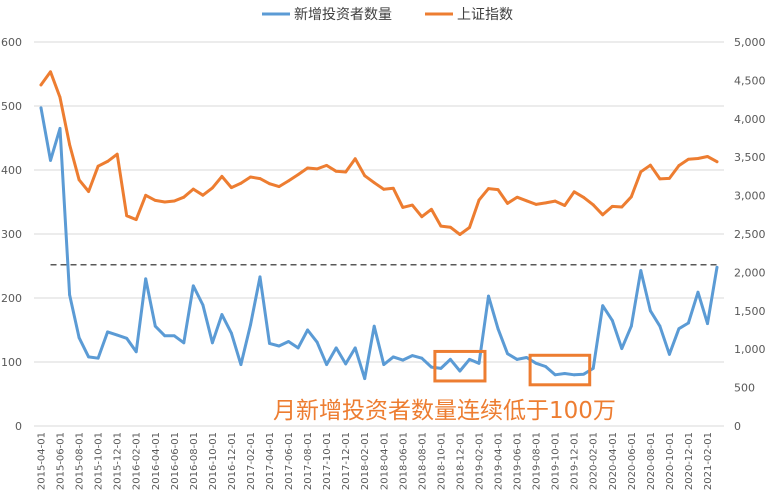 Image resolution: width=769 pixels, height=500 pixels. What do you see at coordinates (499, 461) in the screenshot?
I see `x-tick-label: 2019-04-01` at bounding box center [499, 461].